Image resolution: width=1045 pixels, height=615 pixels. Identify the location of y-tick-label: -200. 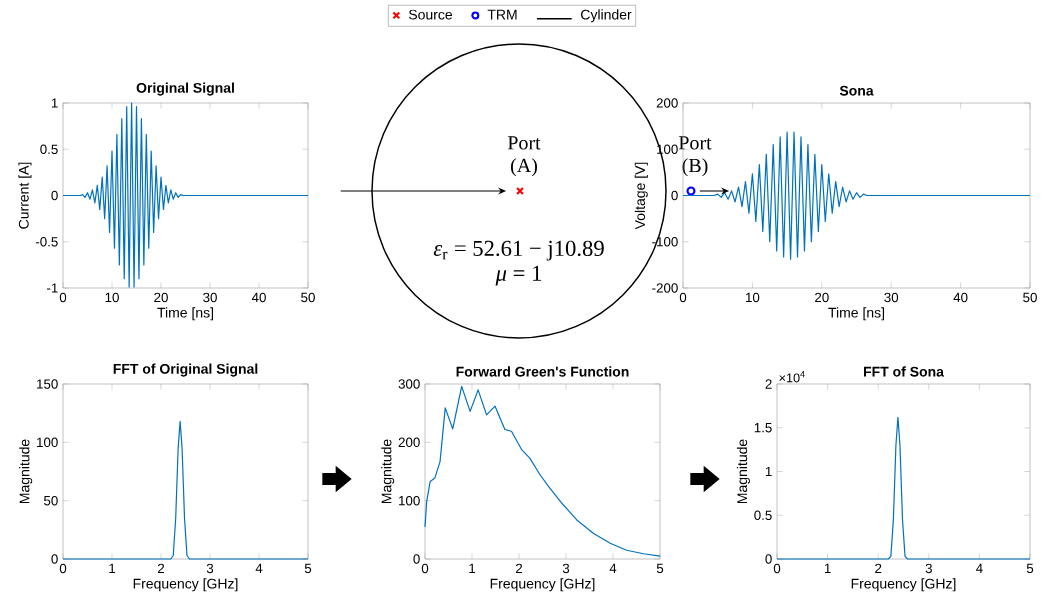
(665, 288).